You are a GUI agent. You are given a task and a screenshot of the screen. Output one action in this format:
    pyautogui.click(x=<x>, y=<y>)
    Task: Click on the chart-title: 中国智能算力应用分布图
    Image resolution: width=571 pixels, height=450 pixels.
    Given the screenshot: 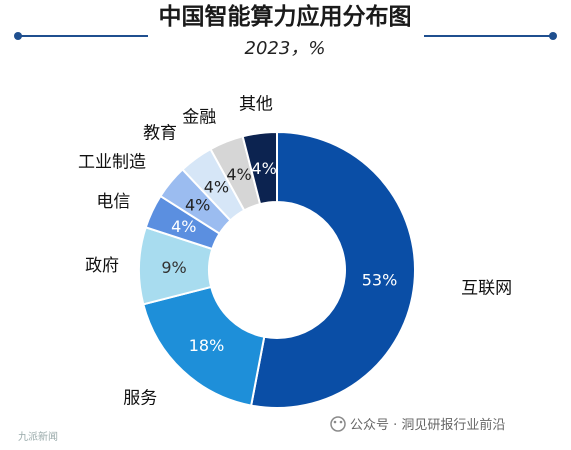 What is the action you would take?
    pyautogui.click(x=285, y=16)
    